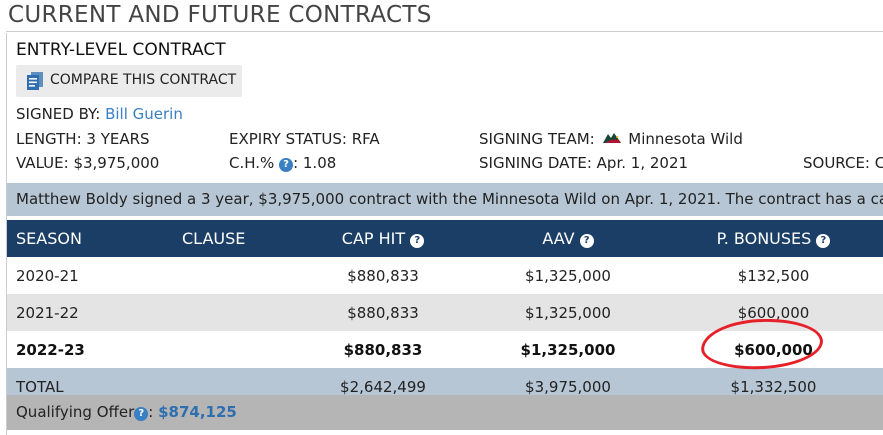 The height and width of the screenshot is (435, 883). I want to click on document-compare-icon, so click(35, 81).